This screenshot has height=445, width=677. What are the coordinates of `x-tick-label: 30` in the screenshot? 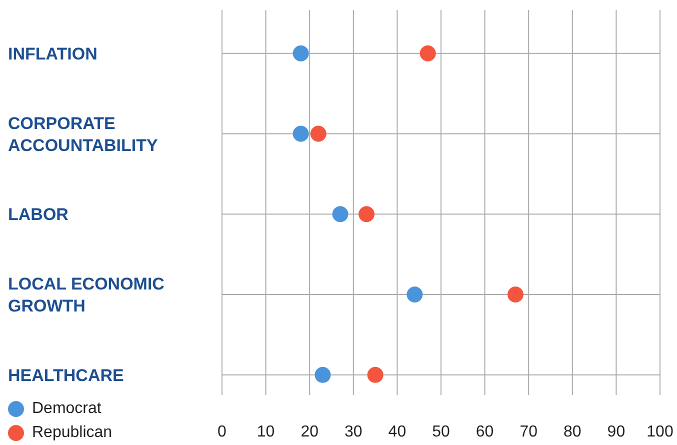 It's located at (353, 431).